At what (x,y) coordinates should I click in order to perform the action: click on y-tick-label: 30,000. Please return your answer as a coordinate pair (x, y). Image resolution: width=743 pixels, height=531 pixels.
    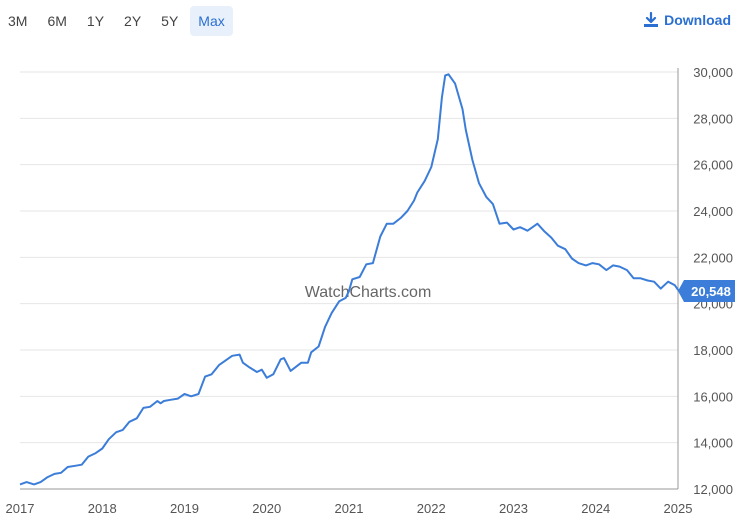
    Looking at the image, I should click on (713, 72).